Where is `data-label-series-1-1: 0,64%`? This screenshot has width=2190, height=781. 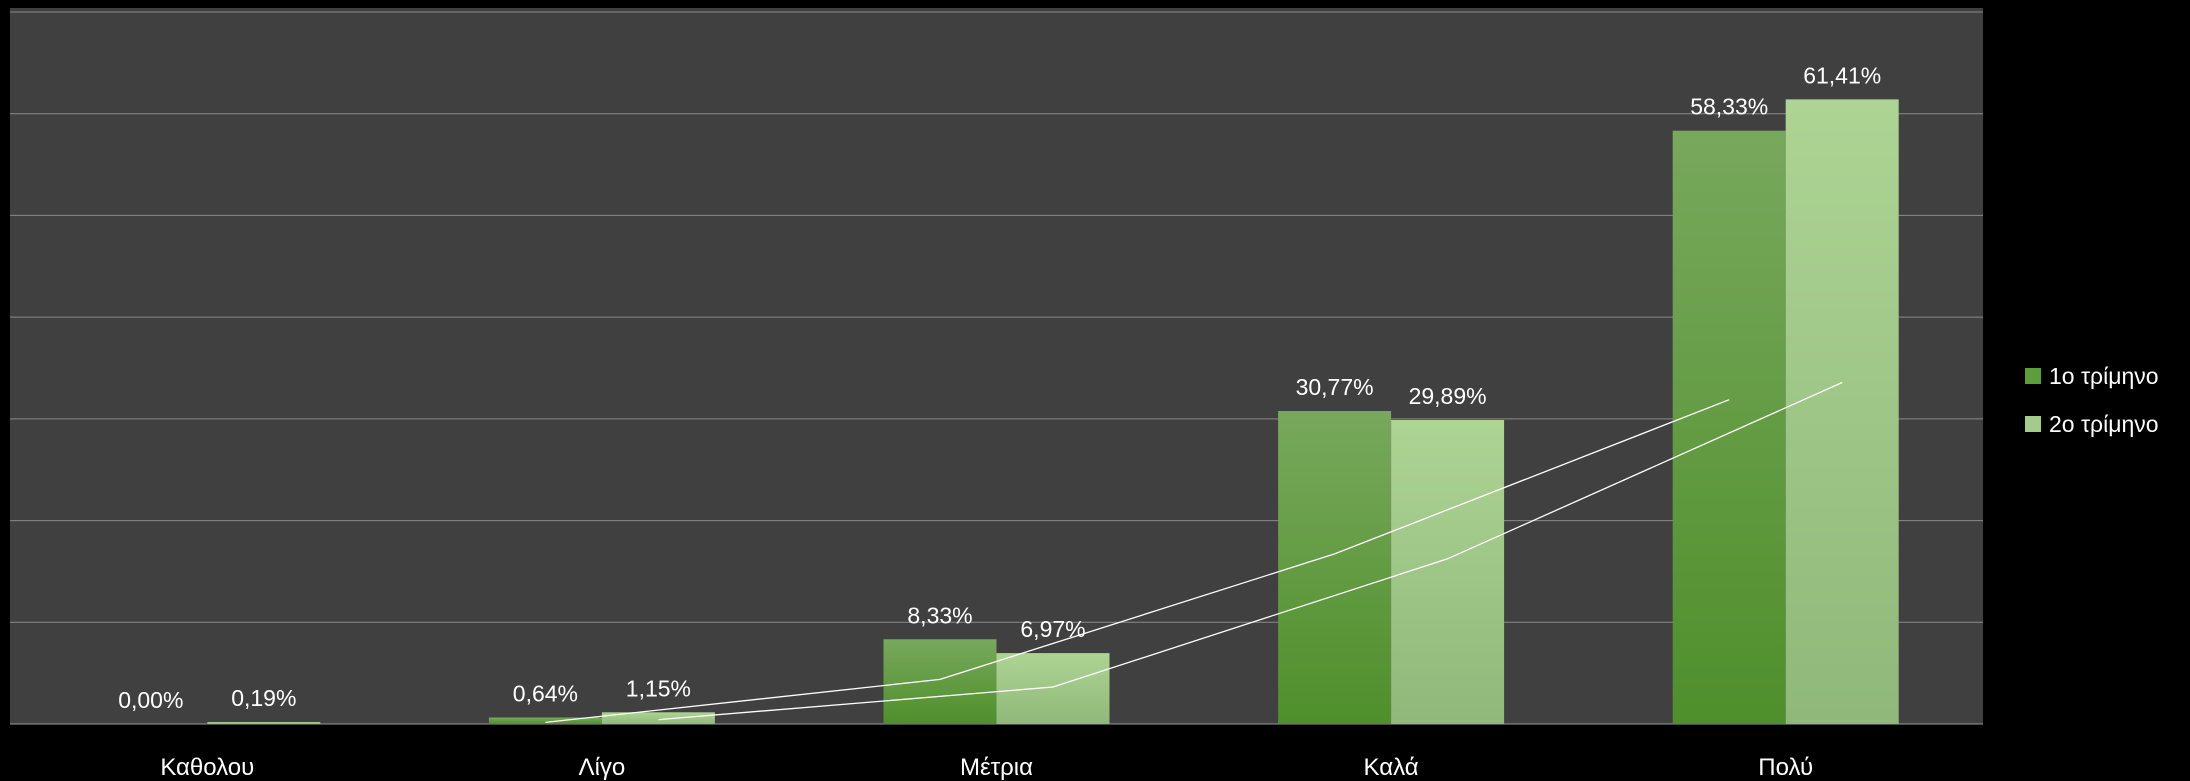 data-label-series-1-1: 0,64% is located at coordinates (545, 693).